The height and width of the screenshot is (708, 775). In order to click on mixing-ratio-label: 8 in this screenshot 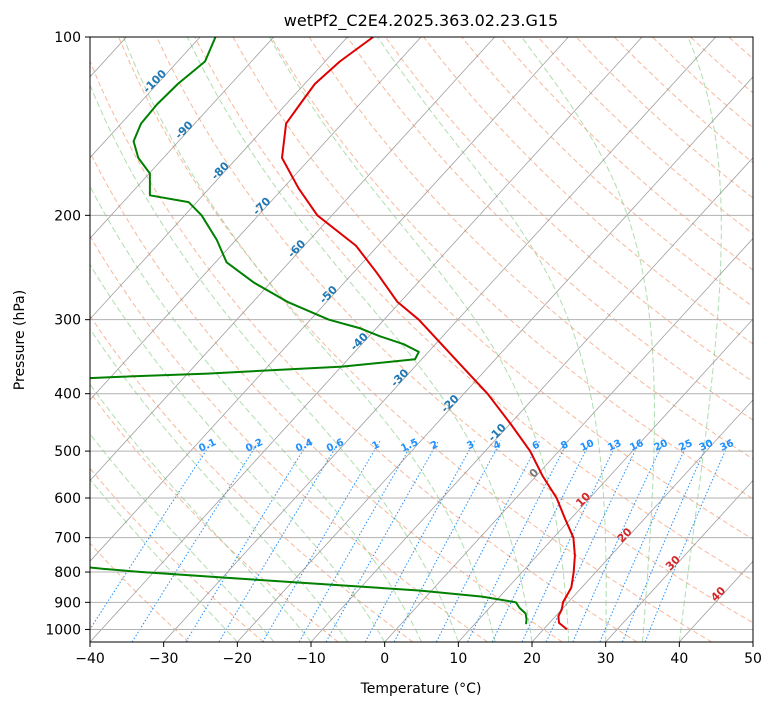, I will do `click(564, 445)`.